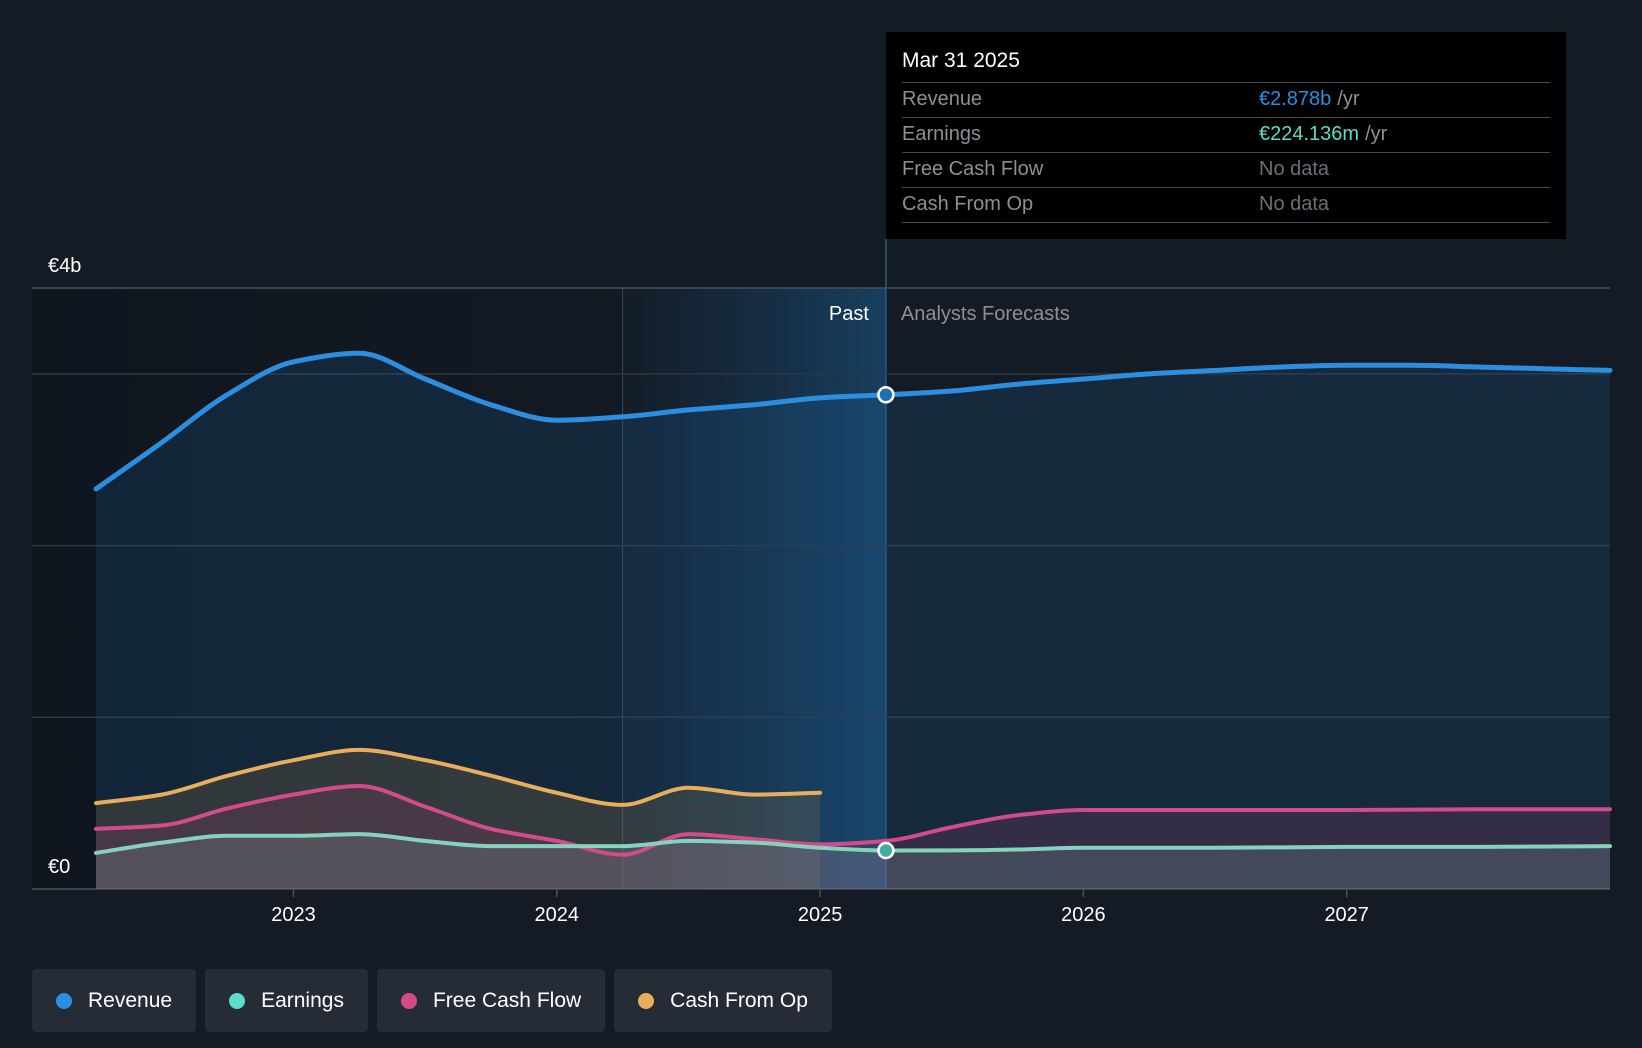 The height and width of the screenshot is (1048, 1642). What do you see at coordinates (1346, 915) in the screenshot?
I see `x-tick-label: 2027` at bounding box center [1346, 915].